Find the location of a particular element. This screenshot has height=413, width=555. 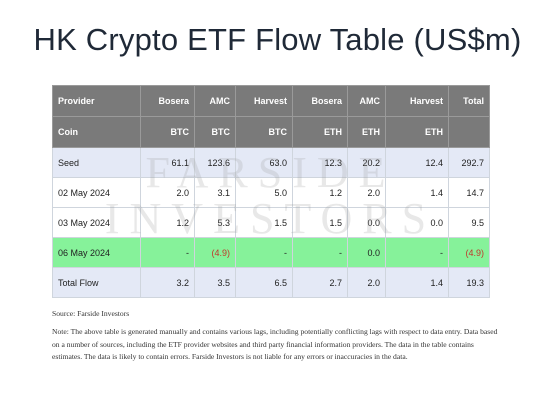

table-row: 06 May 2024- (4.9) - -0.0- (4.9) is located at coordinates (271, 252).